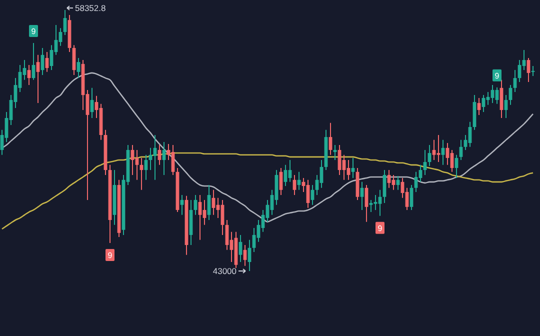  What do you see at coordinates (90, 8) in the screenshot?
I see `annotation: 58352.8` at bounding box center [90, 8].